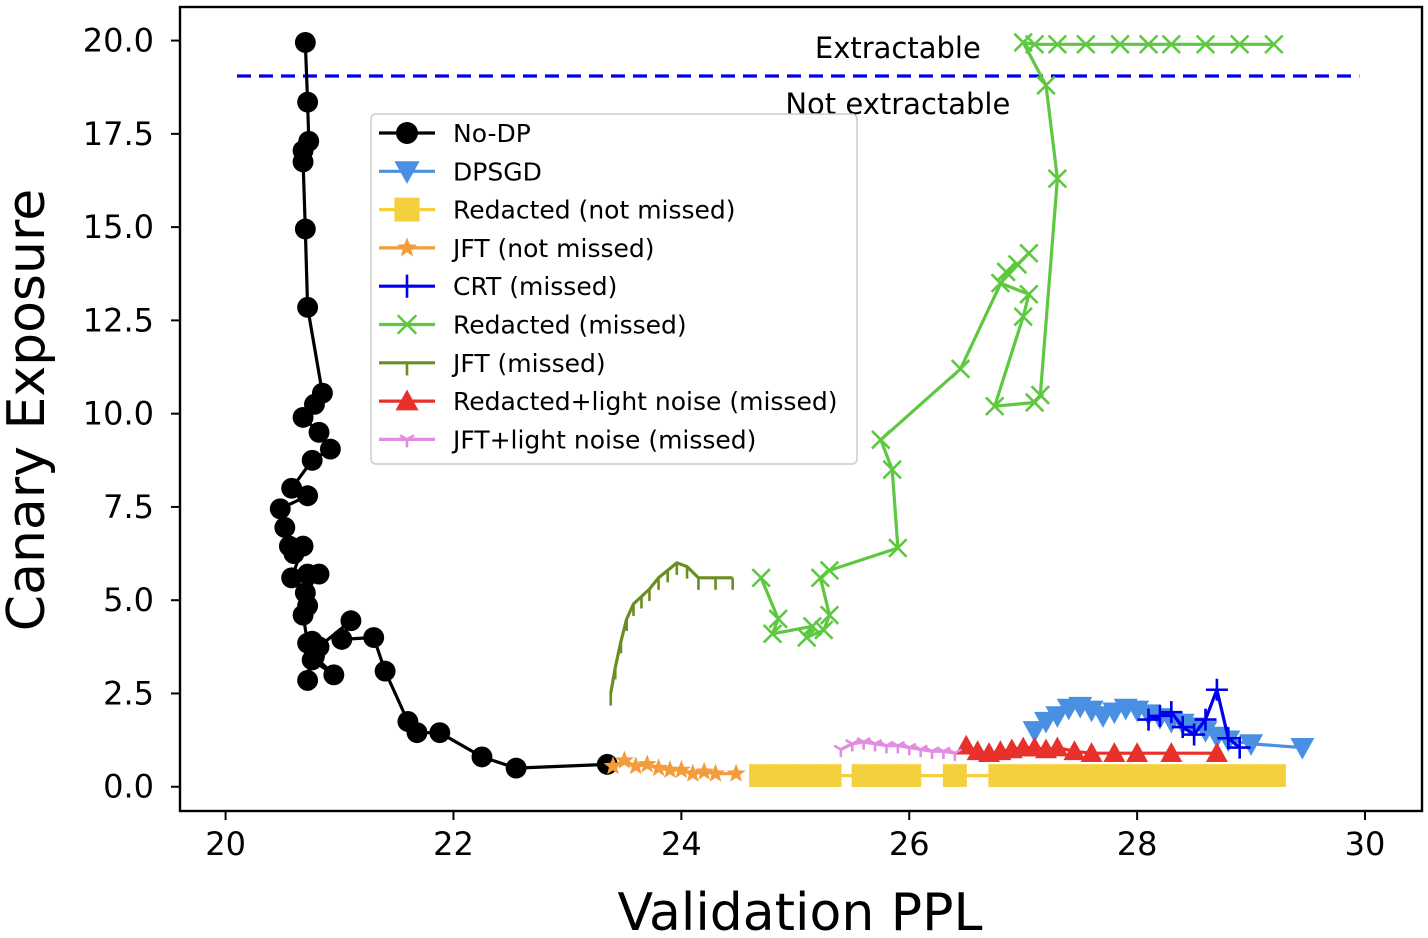 The height and width of the screenshot is (938, 1428). Describe the element at coordinates (118, 414) in the screenshot. I see `y-tick-label: 10.0` at that location.